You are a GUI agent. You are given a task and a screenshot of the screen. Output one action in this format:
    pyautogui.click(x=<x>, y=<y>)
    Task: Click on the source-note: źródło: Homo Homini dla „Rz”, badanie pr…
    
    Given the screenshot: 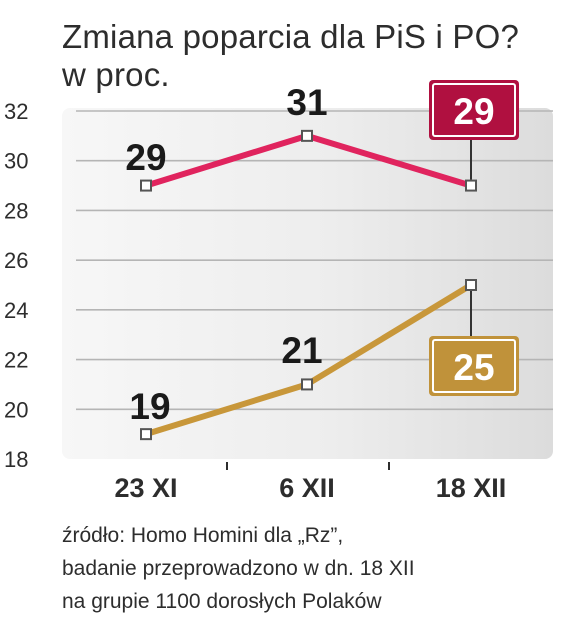 What is the action you would take?
    pyautogui.click(x=238, y=568)
    